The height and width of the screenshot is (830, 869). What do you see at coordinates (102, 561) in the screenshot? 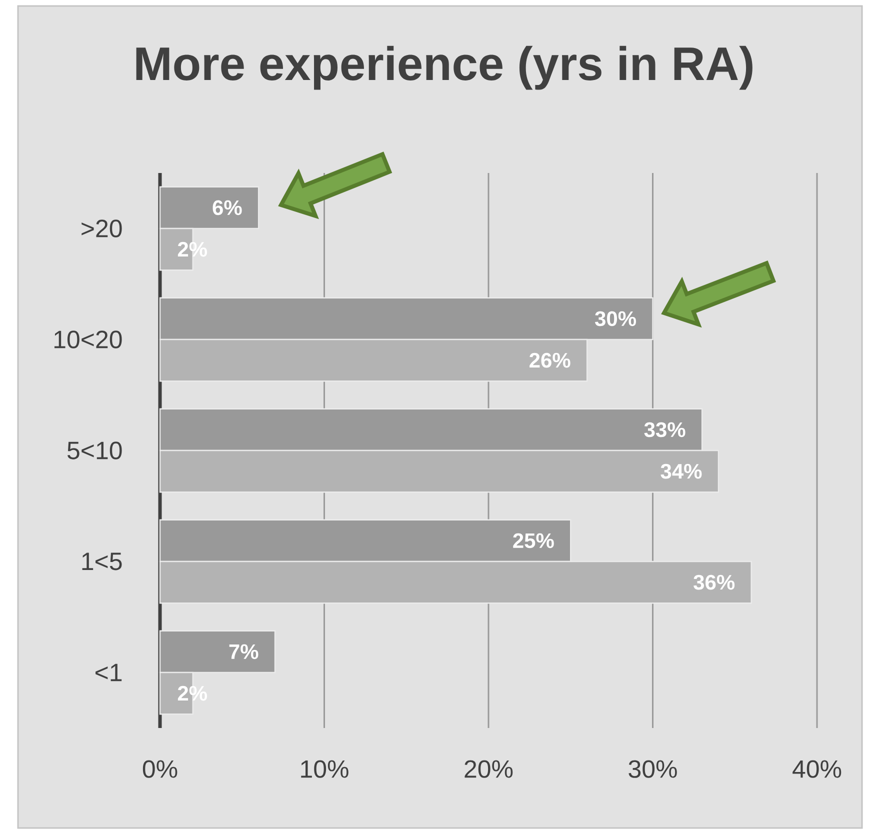
I see `y-tick-label: 1<5` at bounding box center [102, 561].